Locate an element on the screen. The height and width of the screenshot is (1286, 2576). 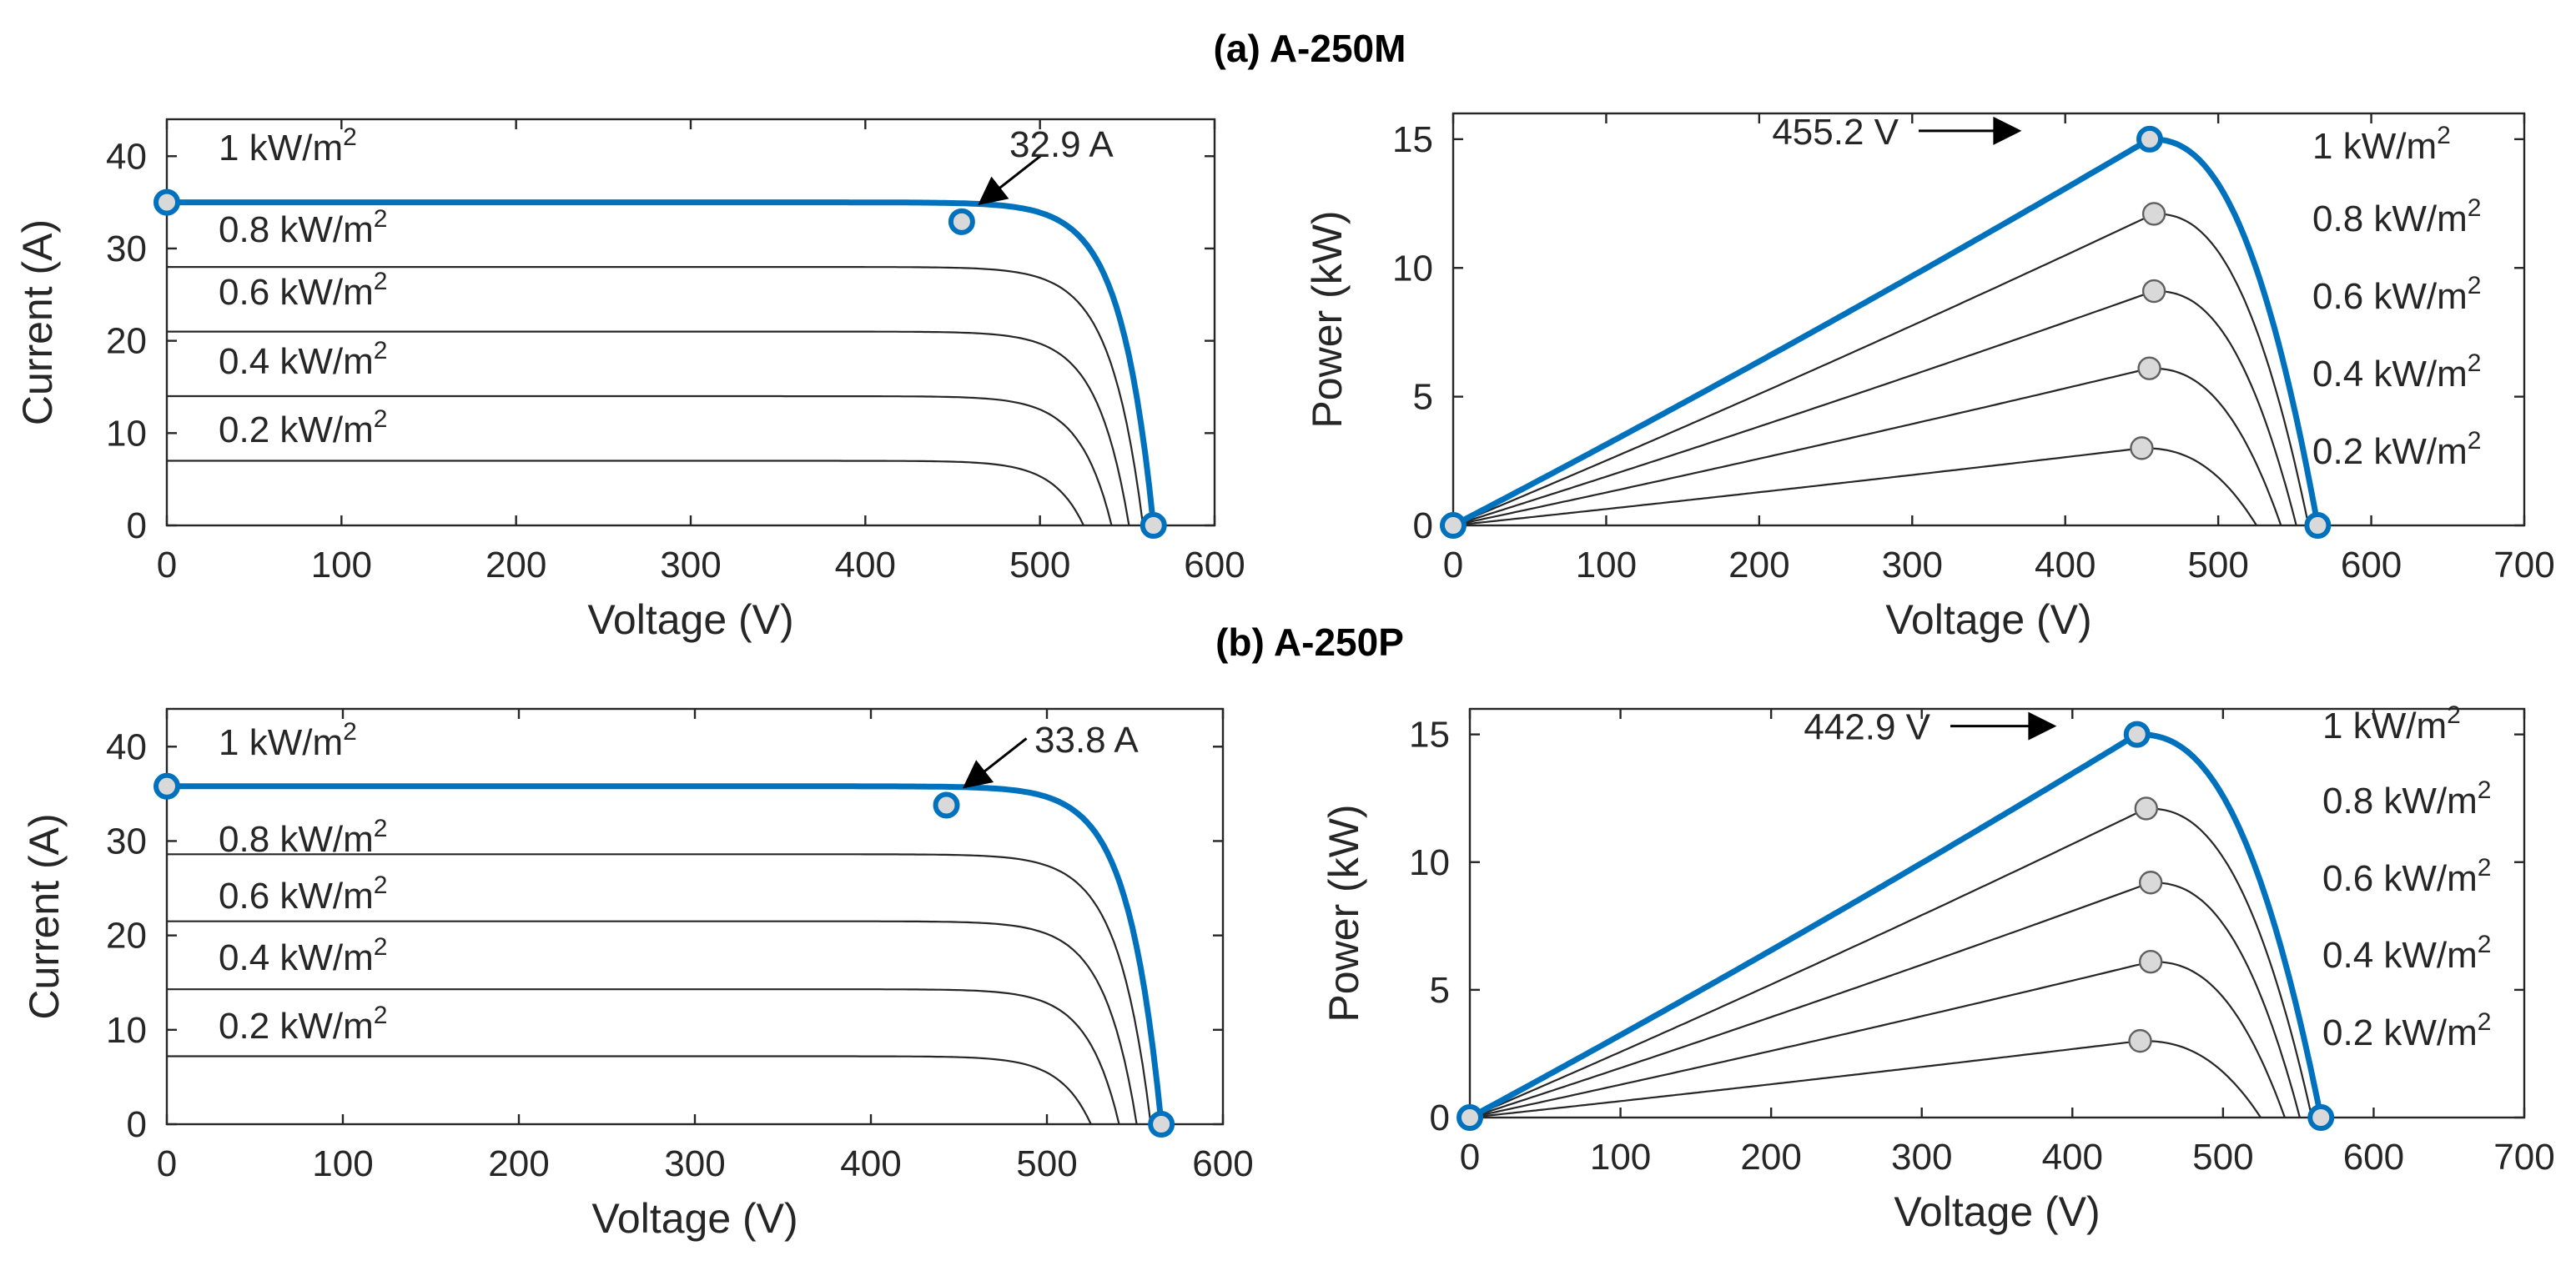
y-tick-label: 15 is located at coordinates (1429, 735).